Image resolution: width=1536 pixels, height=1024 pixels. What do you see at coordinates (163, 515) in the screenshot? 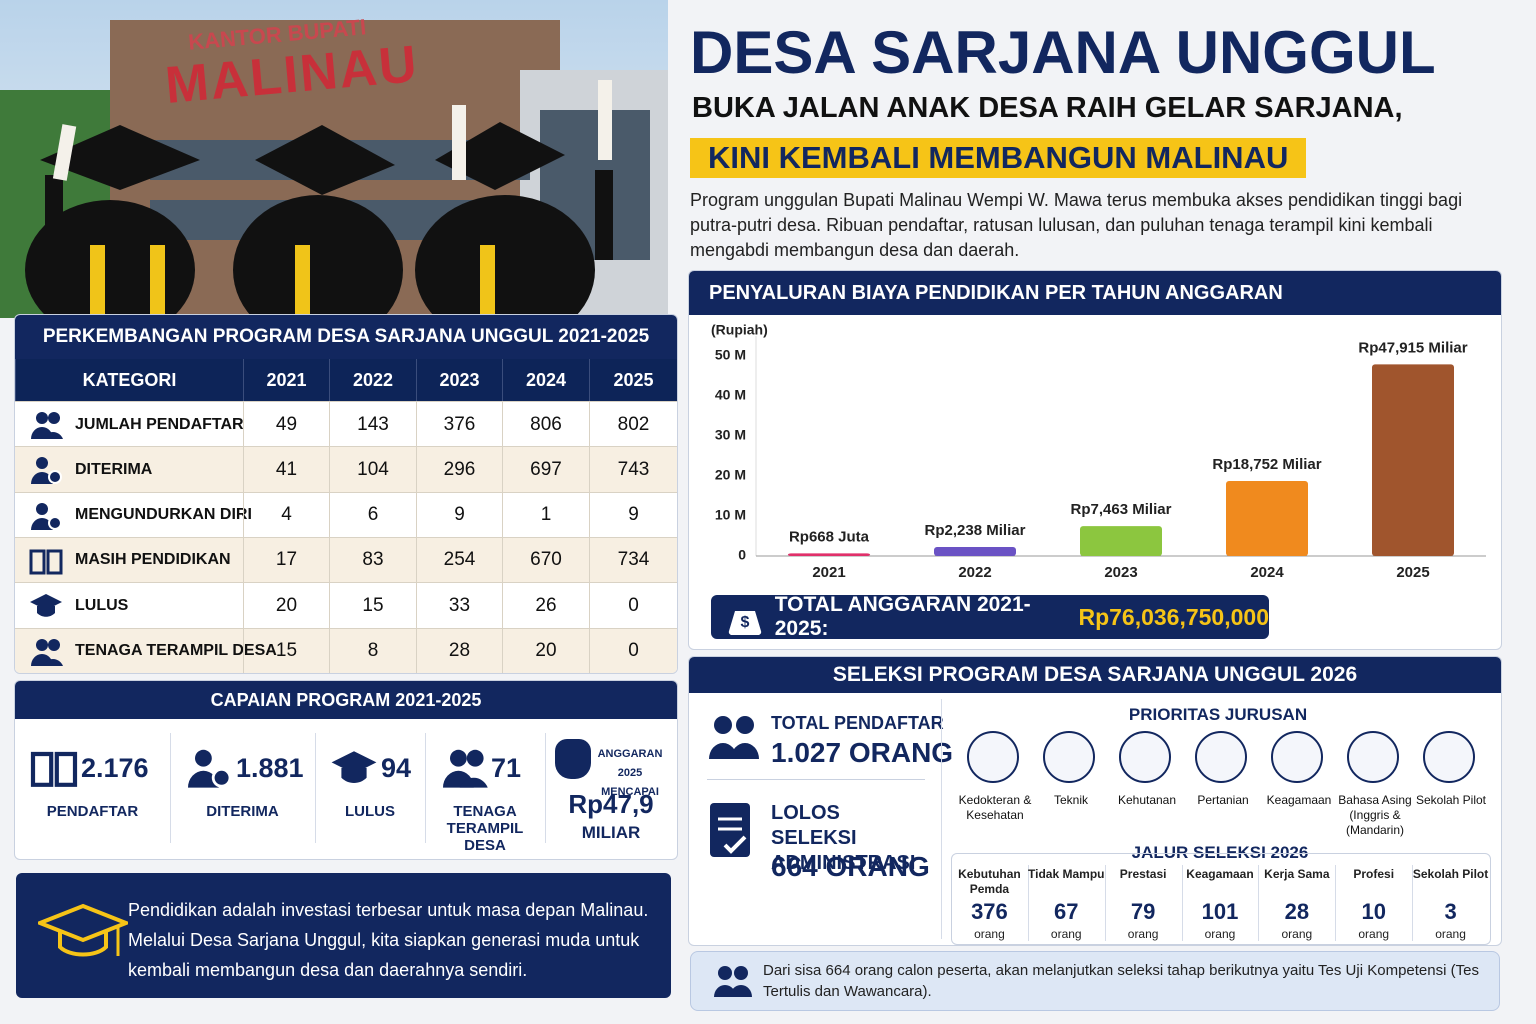
I see `row-label: MENGUNDURKAN DIRI` at bounding box center [163, 515].